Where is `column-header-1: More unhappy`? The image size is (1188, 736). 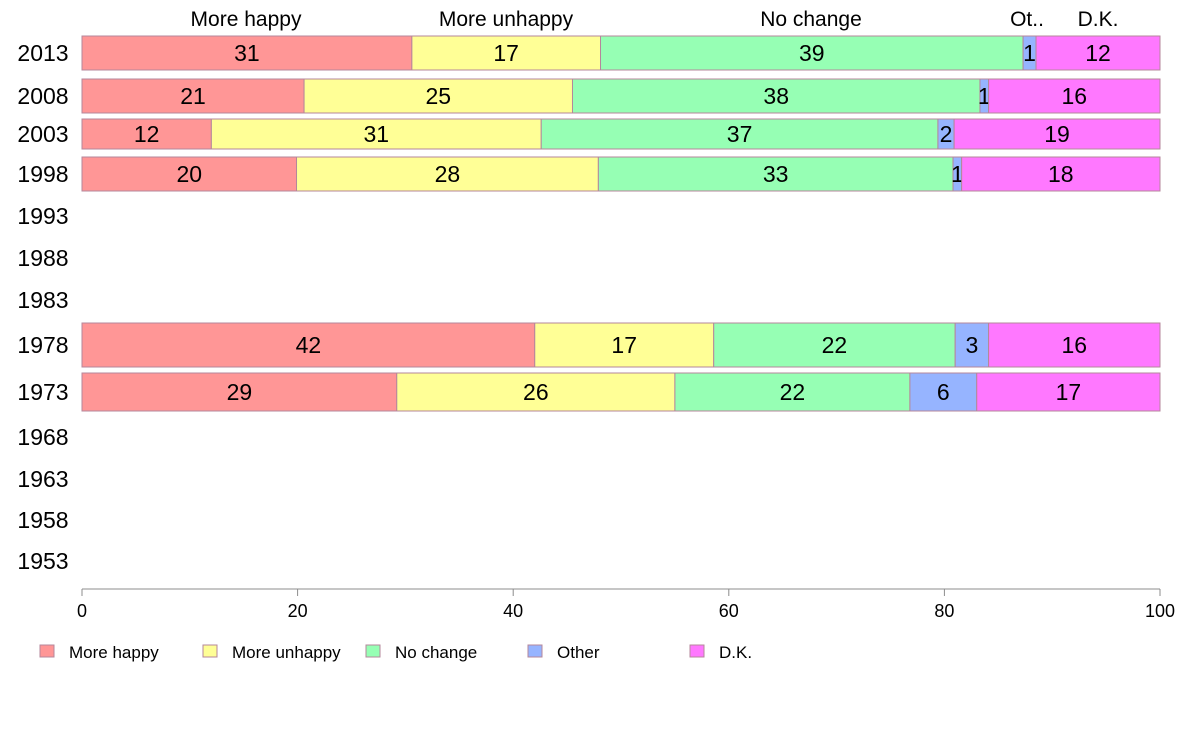 column-header-1: More unhappy is located at coordinates (506, 19).